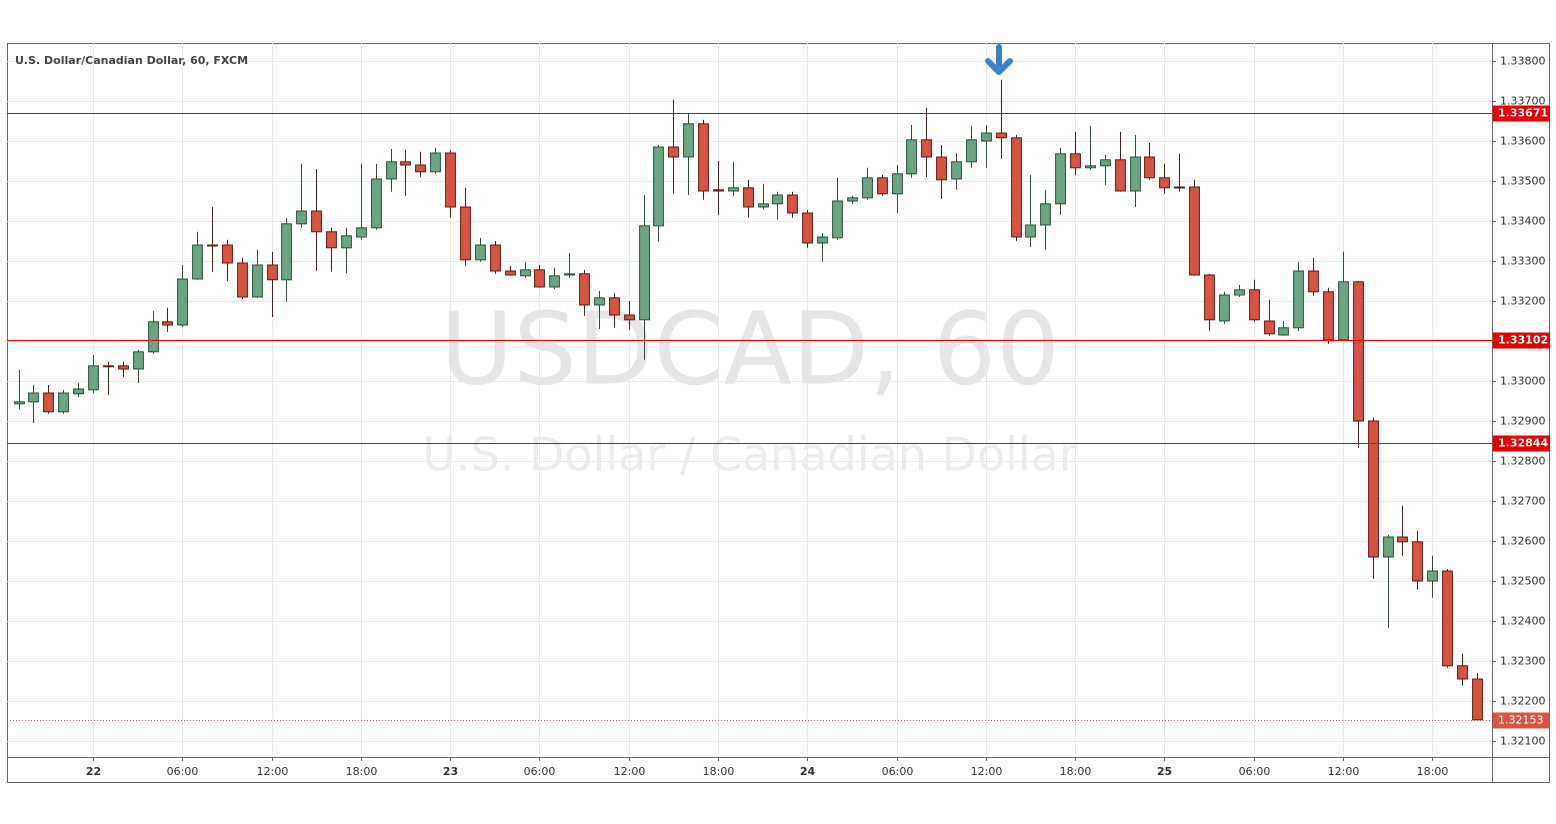  Describe the element at coordinates (1523, 581) in the screenshot. I see `y-tick-label: 1.32500` at that location.